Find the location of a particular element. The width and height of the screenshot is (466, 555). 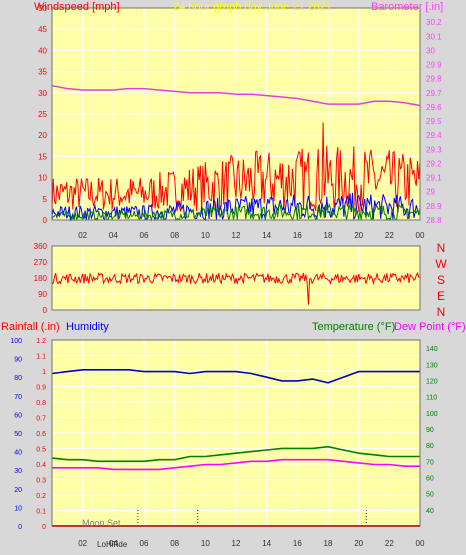

barometer-tick-label: 30.2 is located at coordinates (434, 22).